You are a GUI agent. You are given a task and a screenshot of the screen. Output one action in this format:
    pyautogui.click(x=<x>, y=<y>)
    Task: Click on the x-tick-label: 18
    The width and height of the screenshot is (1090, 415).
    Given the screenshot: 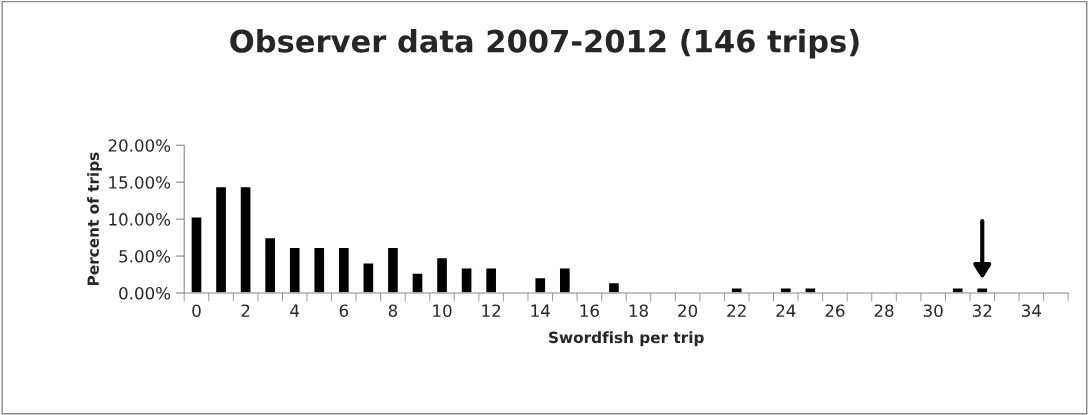 What is the action you would take?
    pyautogui.click(x=638, y=310)
    